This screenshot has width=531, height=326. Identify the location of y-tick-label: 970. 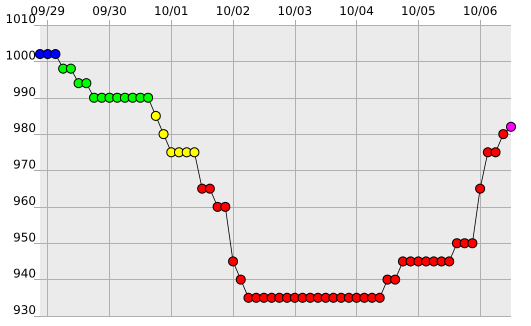
(24, 165).